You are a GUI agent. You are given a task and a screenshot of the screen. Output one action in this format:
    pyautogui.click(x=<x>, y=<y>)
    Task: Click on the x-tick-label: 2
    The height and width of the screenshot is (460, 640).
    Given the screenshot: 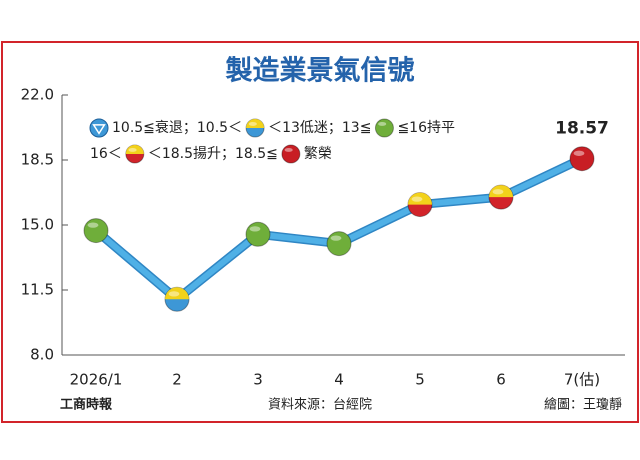 What is the action you would take?
    pyautogui.click(x=177, y=380)
    